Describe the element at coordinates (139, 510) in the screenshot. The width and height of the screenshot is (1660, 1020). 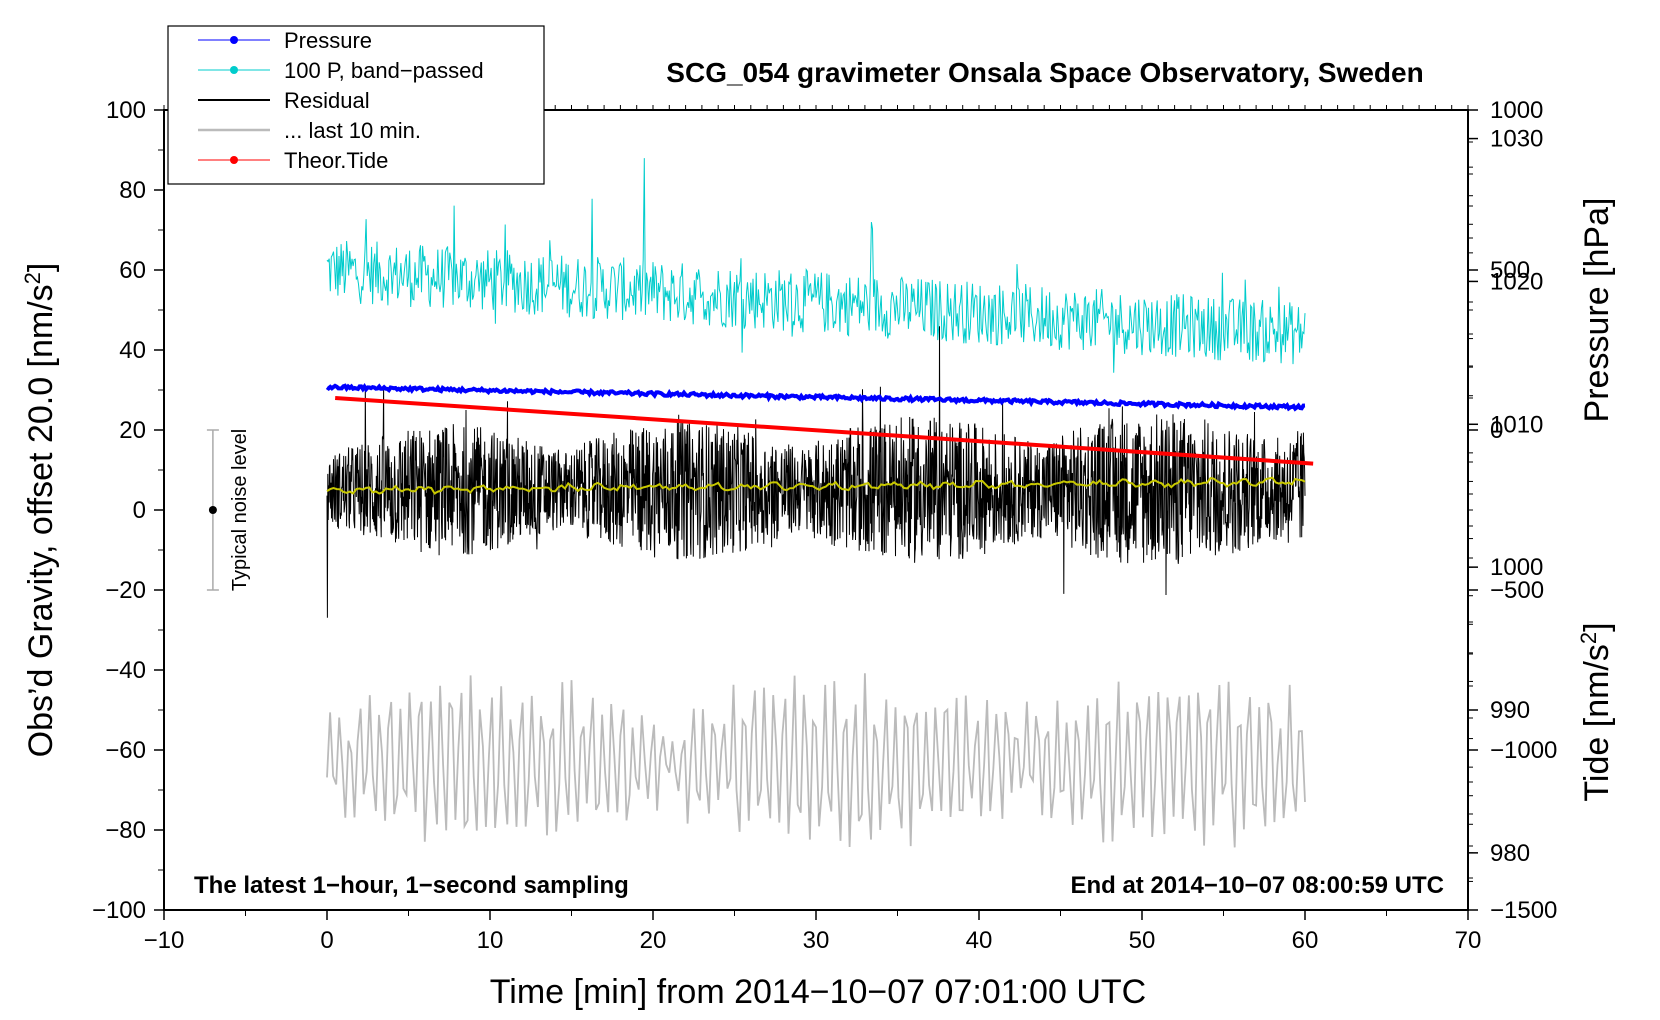
I see `y-left-tick-label-0: 0` at that location.